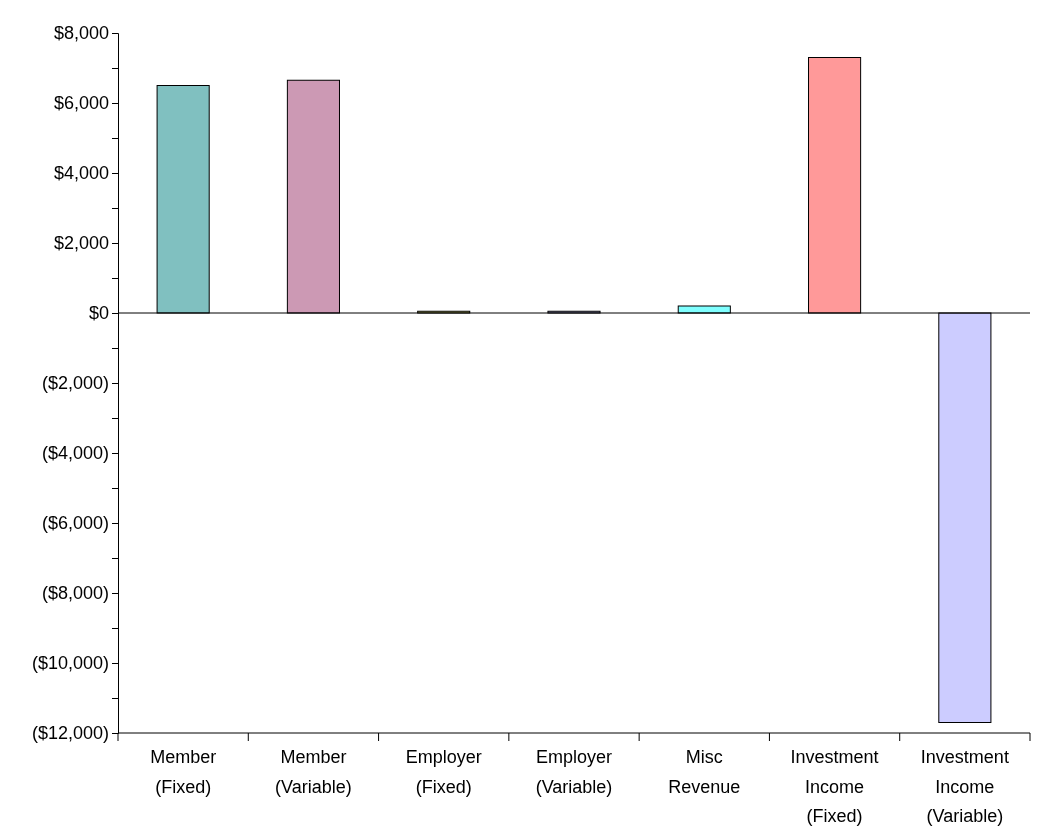 The height and width of the screenshot is (840, 1062). Describe the element at coordinates (75, 383) in the screenshot. I see `y-tick-label: ($2,000)` at that location.